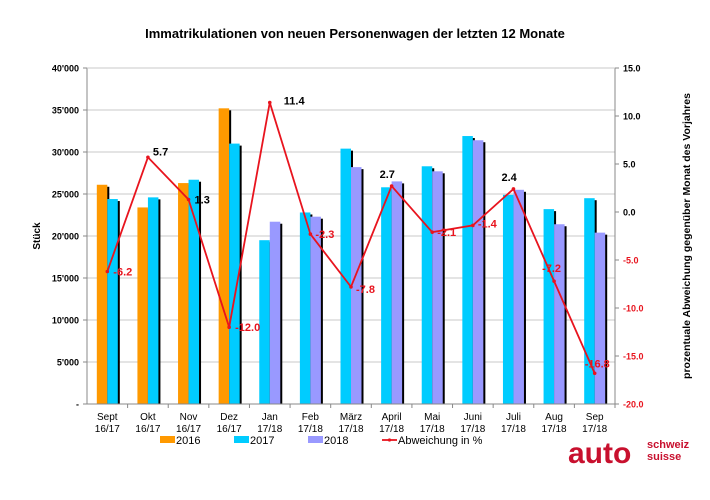  What do you see at coordinates (65, 237) in the screenshot?
I see `y-tick-label: 20'000` at bounding box center [65, 237].